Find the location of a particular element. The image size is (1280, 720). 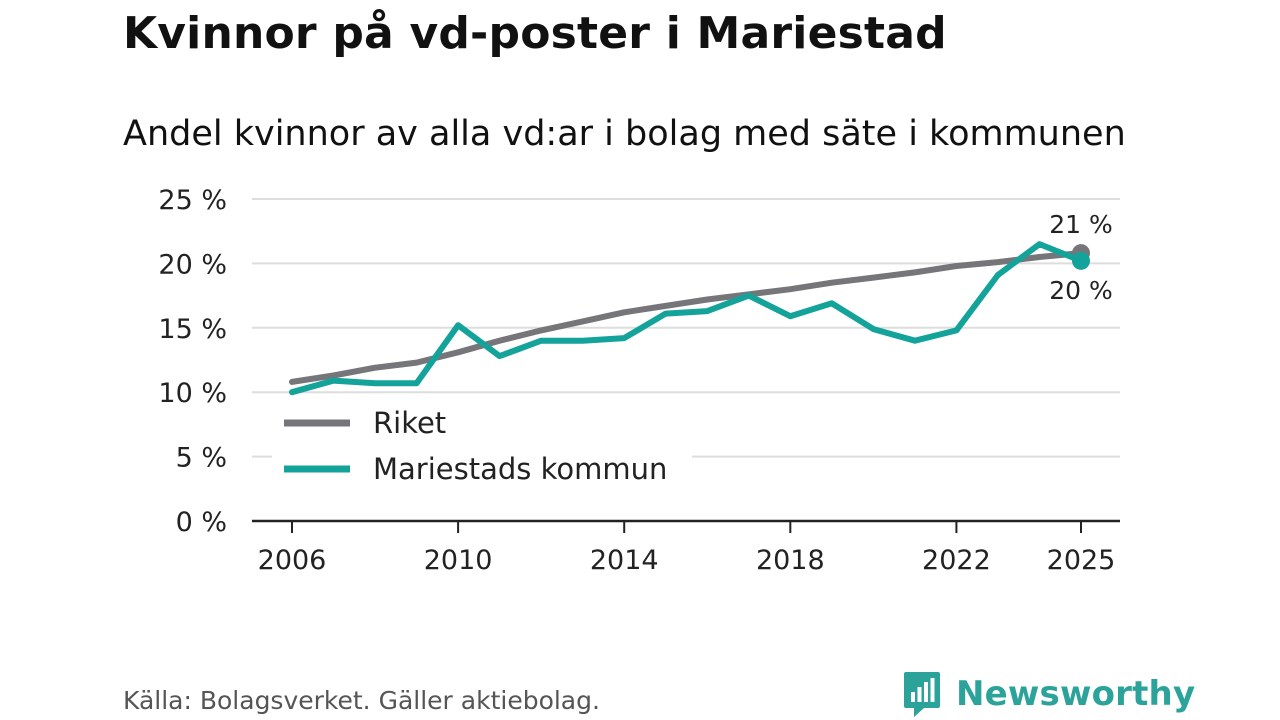

series-line-kommun is located at coordinates (686, 318).